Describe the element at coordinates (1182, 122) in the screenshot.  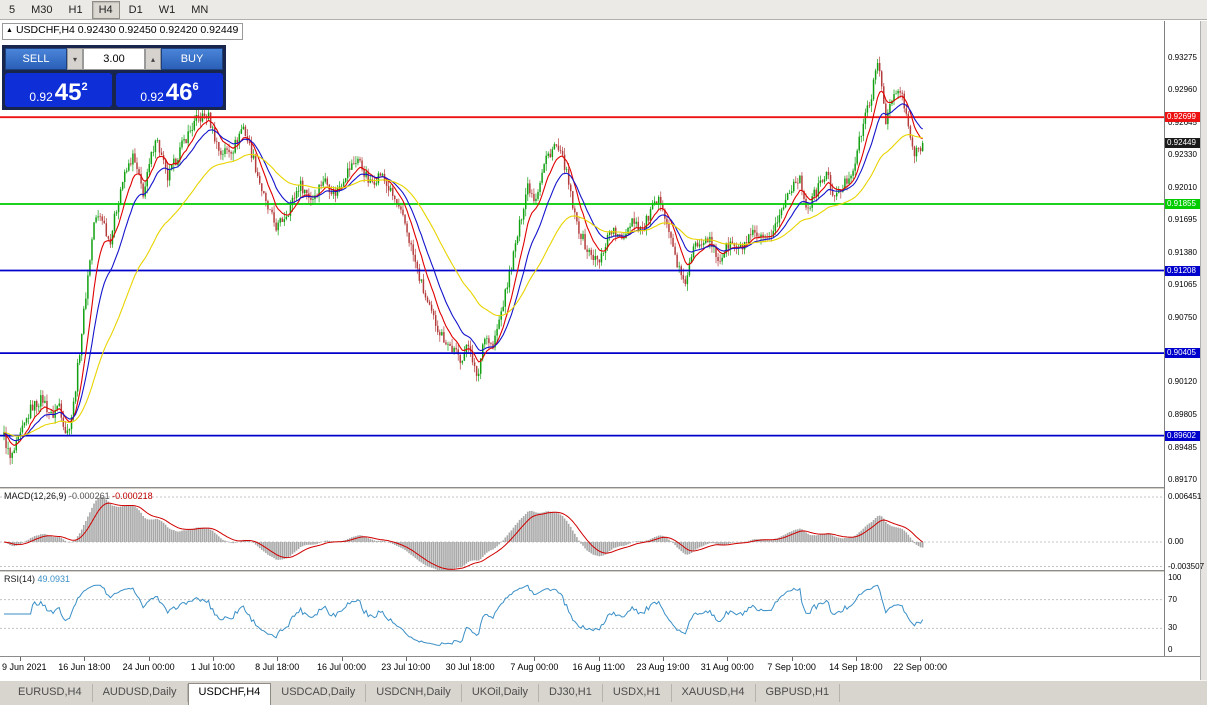
I see `price-scale-label: 0.92645` at that location.